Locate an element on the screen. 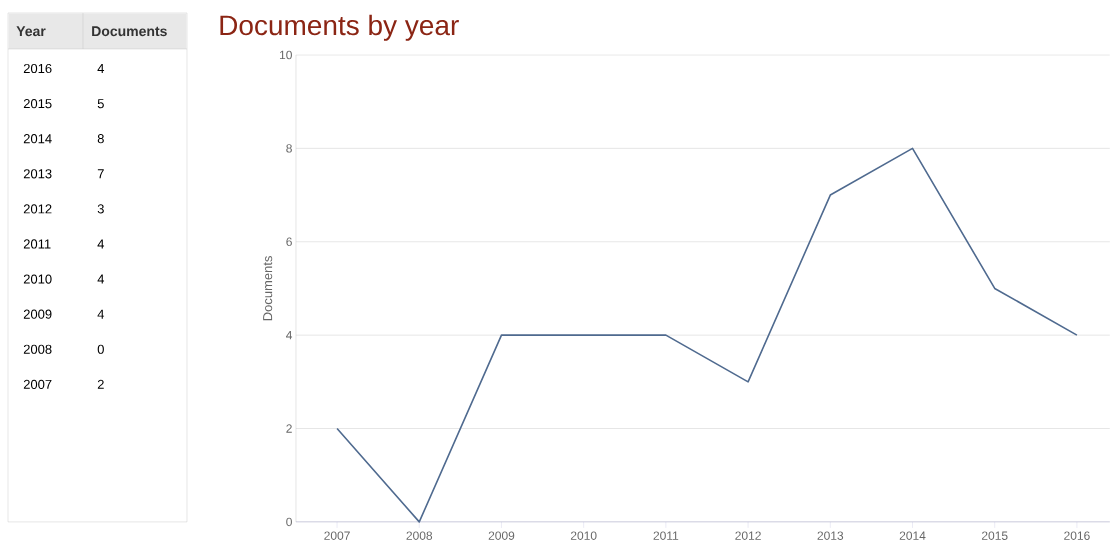  text: Documents is located at coordinates (129, 31).